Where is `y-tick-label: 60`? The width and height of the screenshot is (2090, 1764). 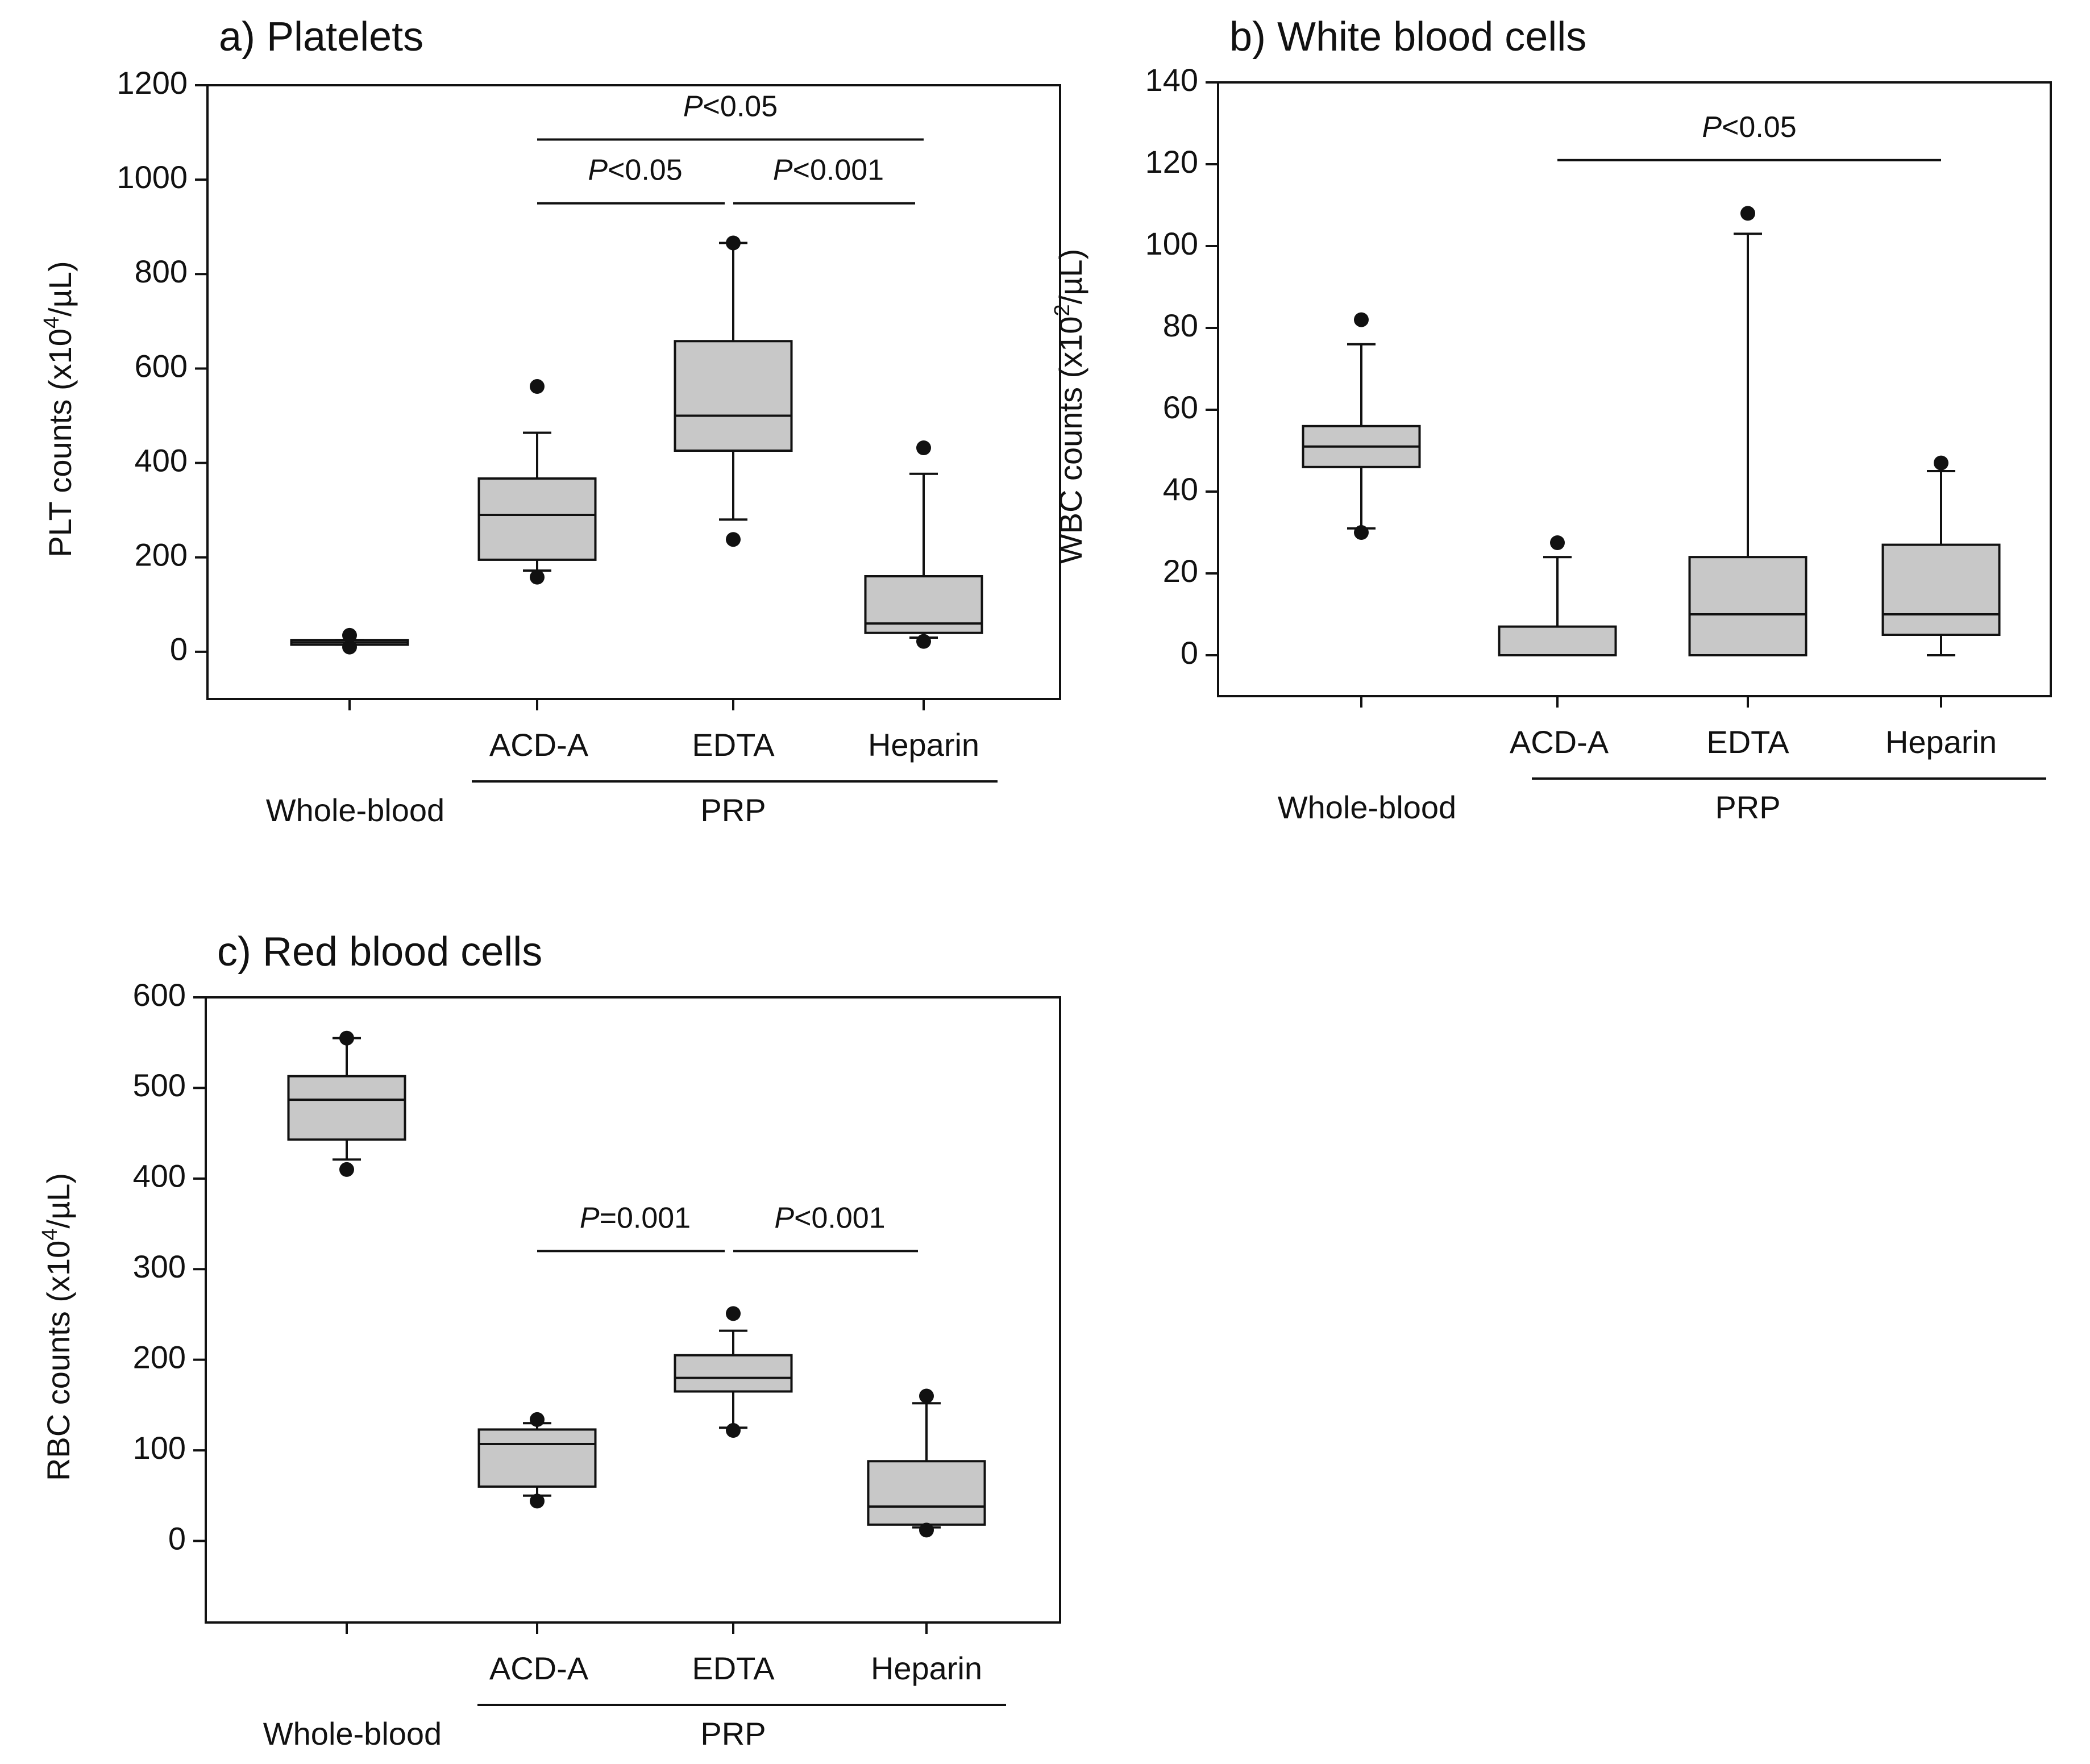 y-tick-label: 60 is located at coordinates (1180, 407).